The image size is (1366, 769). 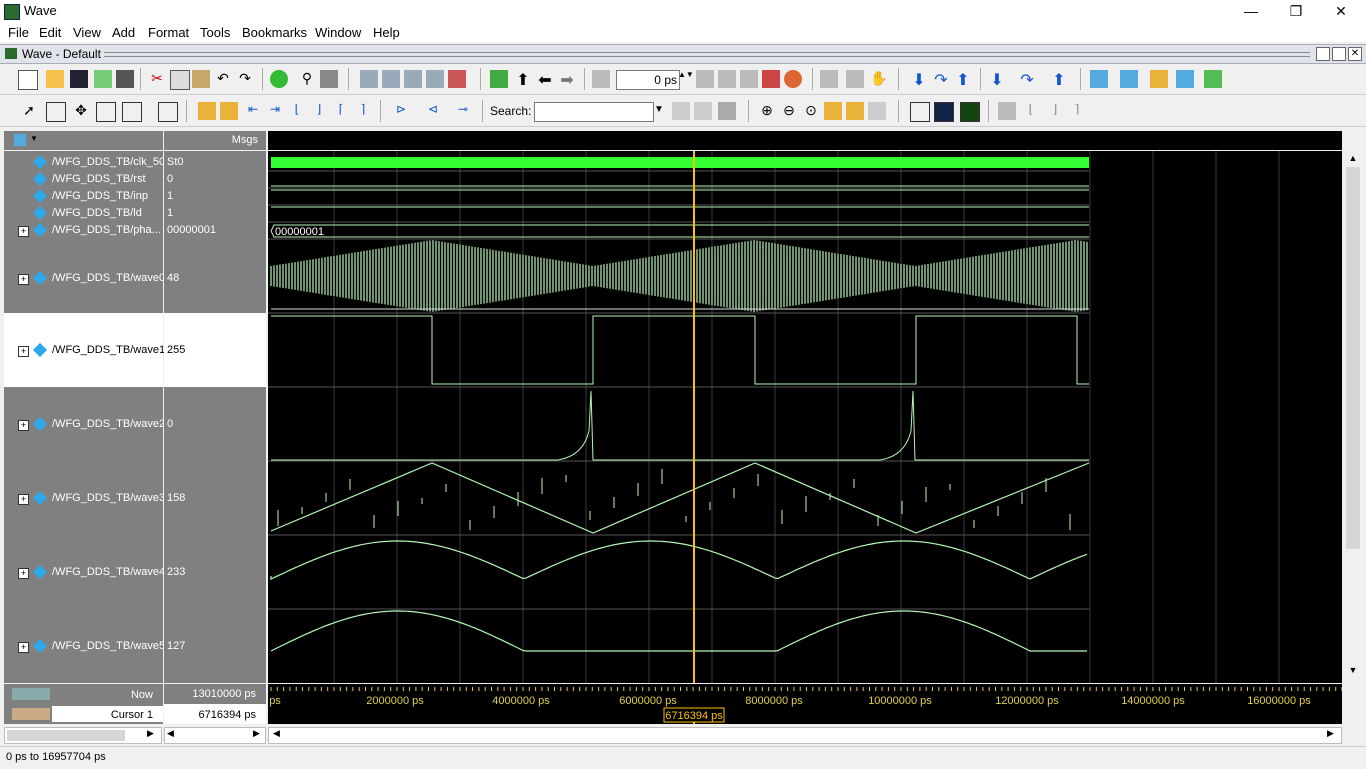 I want to click on undock-icon, so click(x=1339, y=54).